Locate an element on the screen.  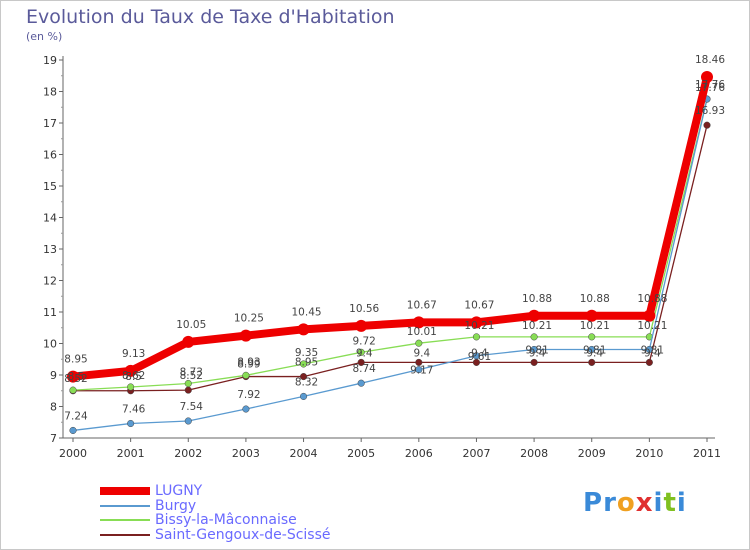
data-label: 9.61 is located at coordinates (479, 357).